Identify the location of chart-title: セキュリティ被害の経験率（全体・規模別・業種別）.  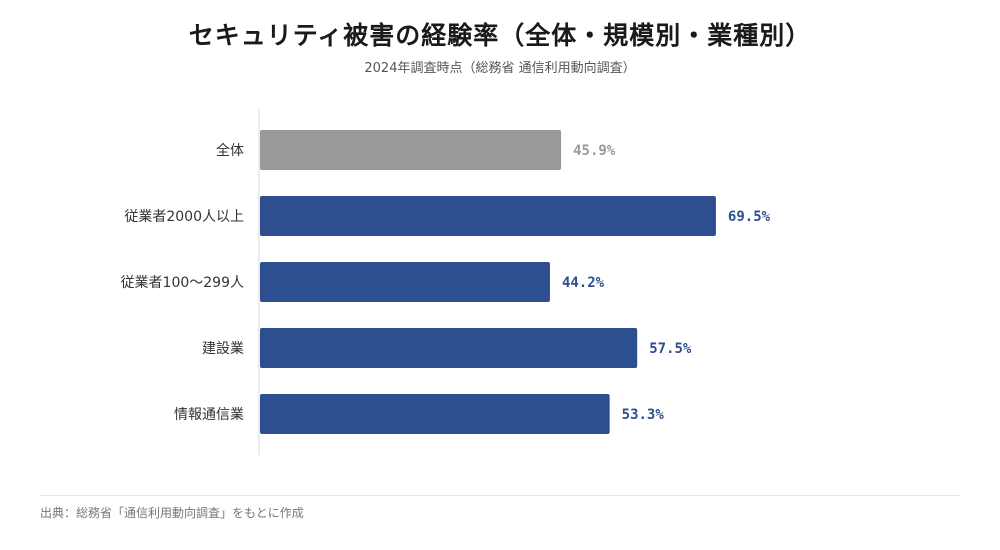
(500, 35).